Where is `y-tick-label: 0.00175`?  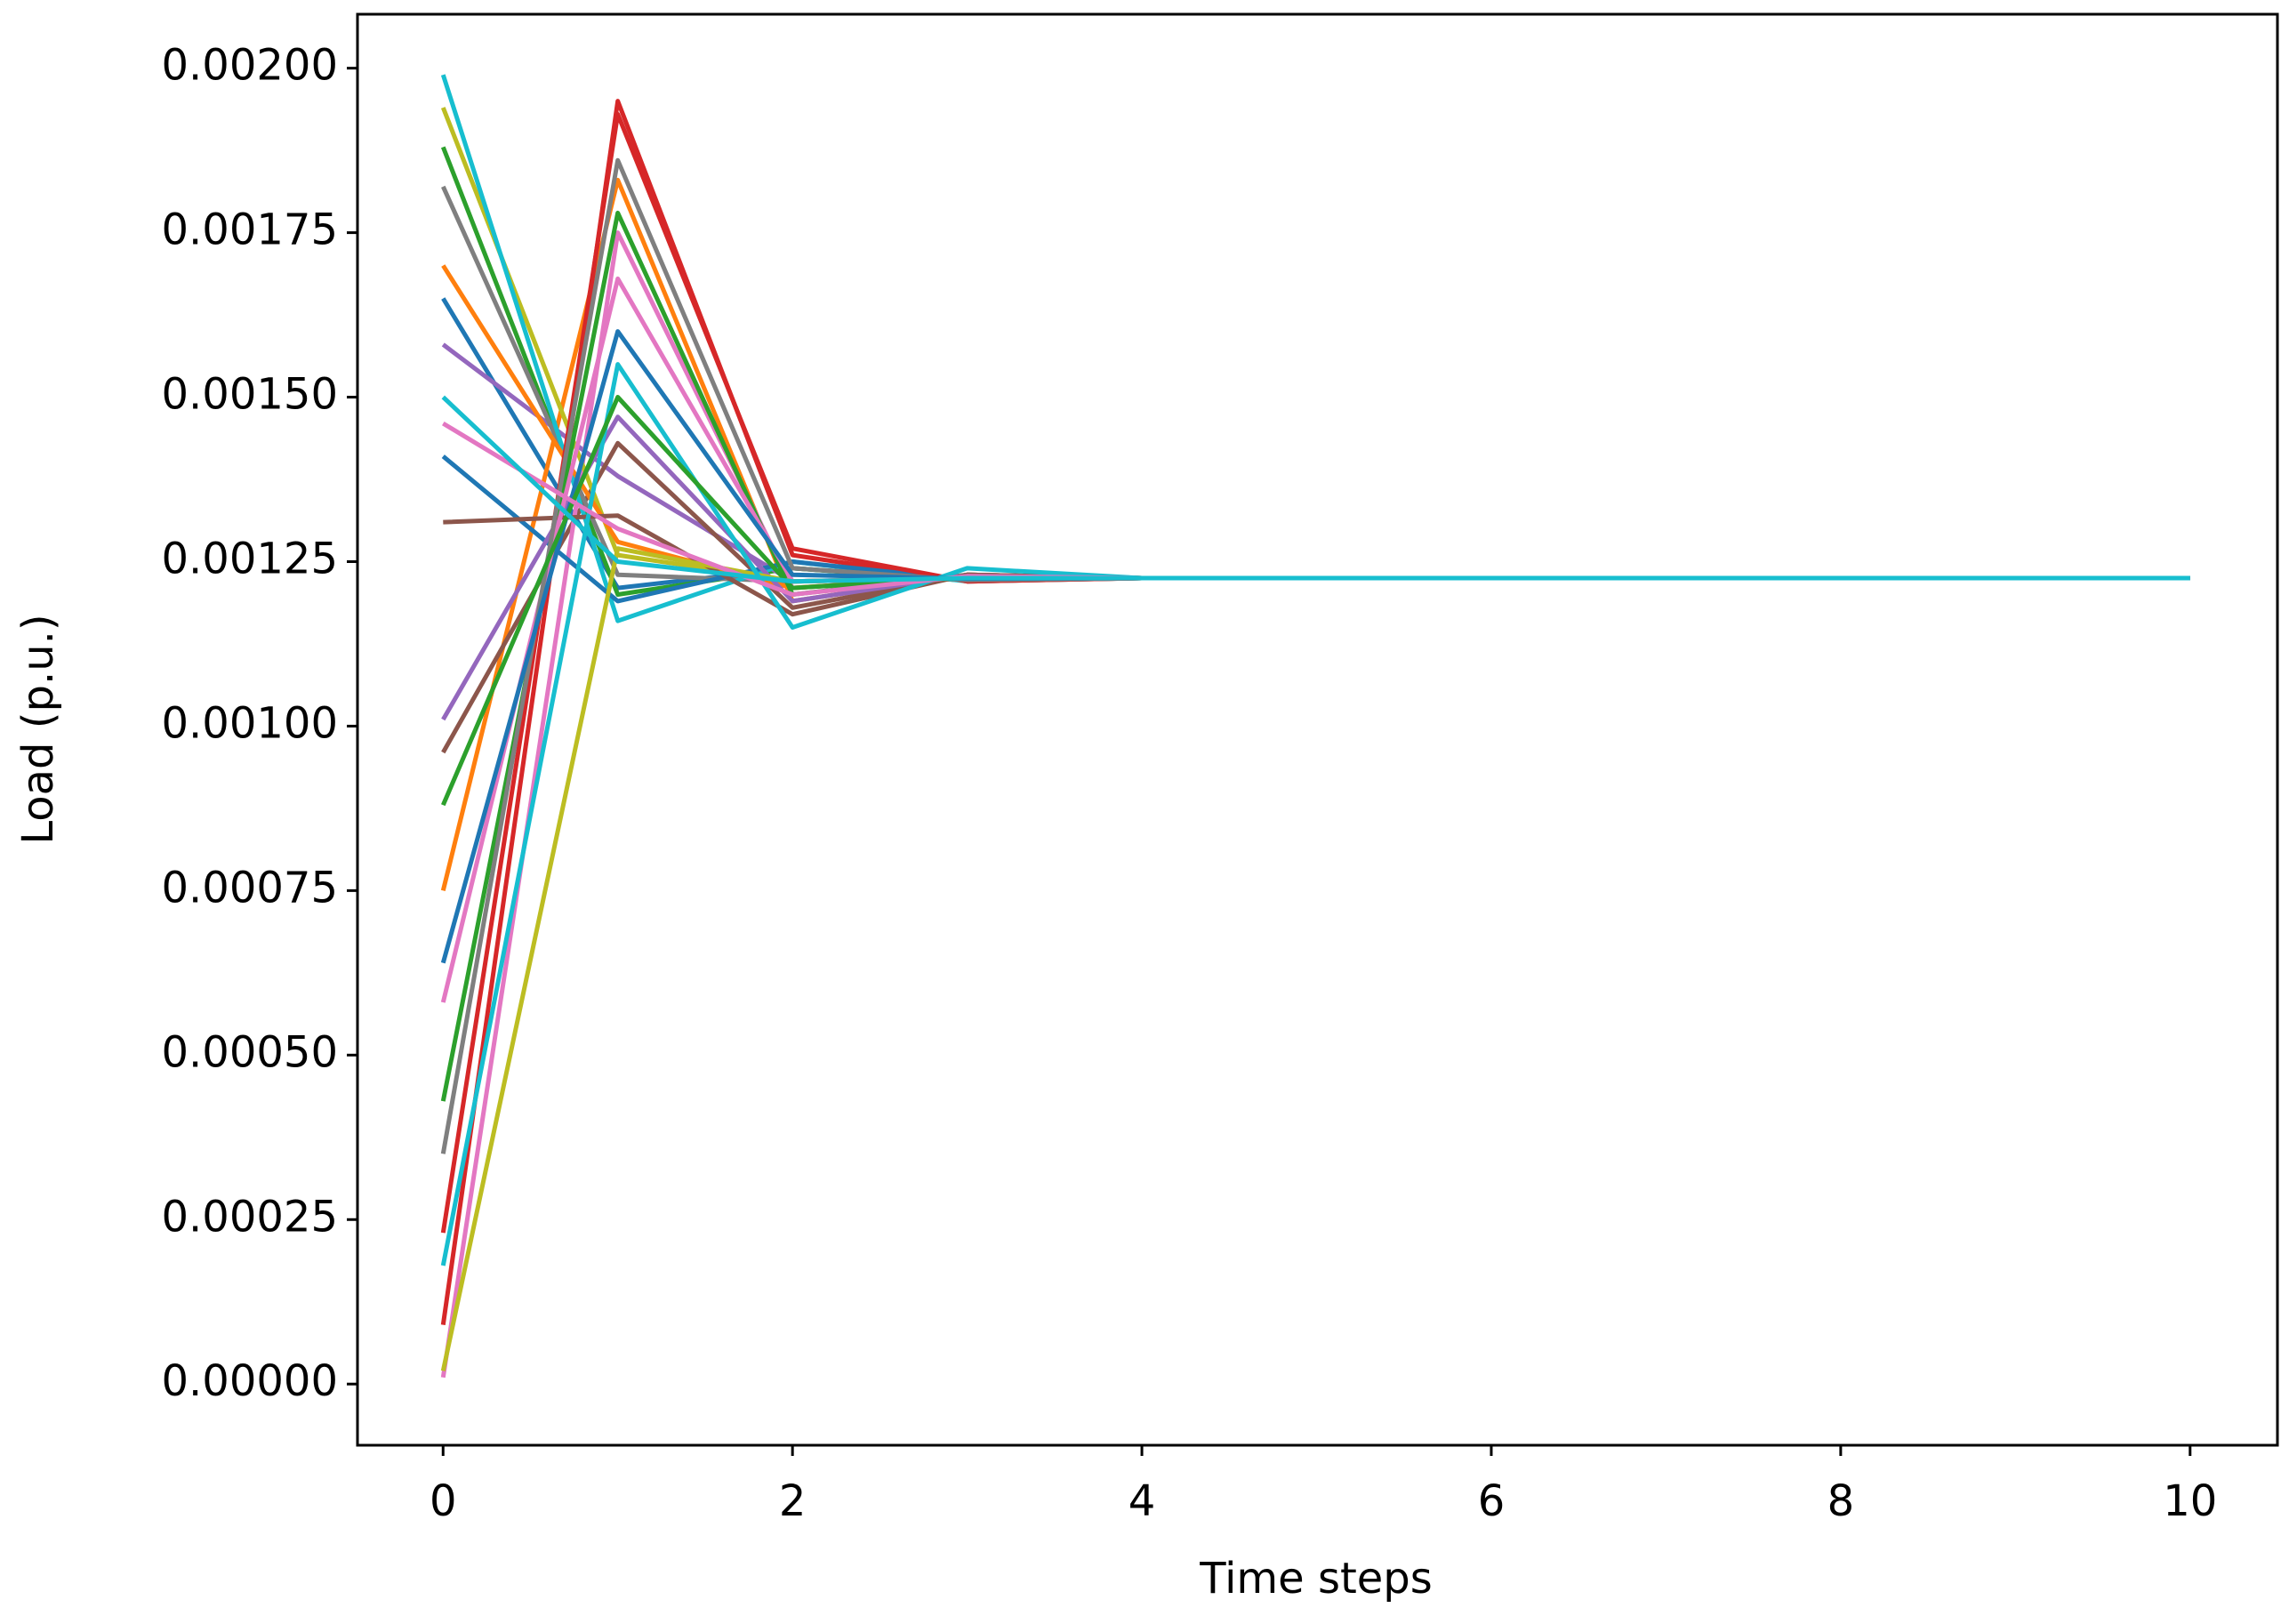
y-tick-label: 0.00175 is located at coordinates (251, 230).